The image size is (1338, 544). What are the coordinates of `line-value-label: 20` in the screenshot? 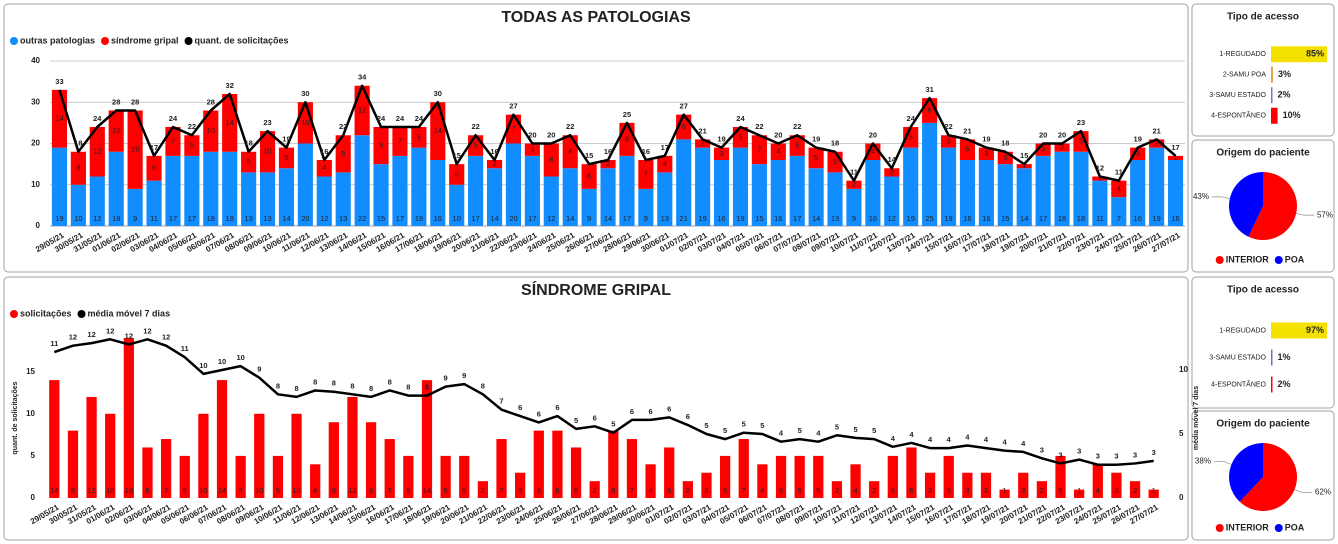 It's located at (551, 134).